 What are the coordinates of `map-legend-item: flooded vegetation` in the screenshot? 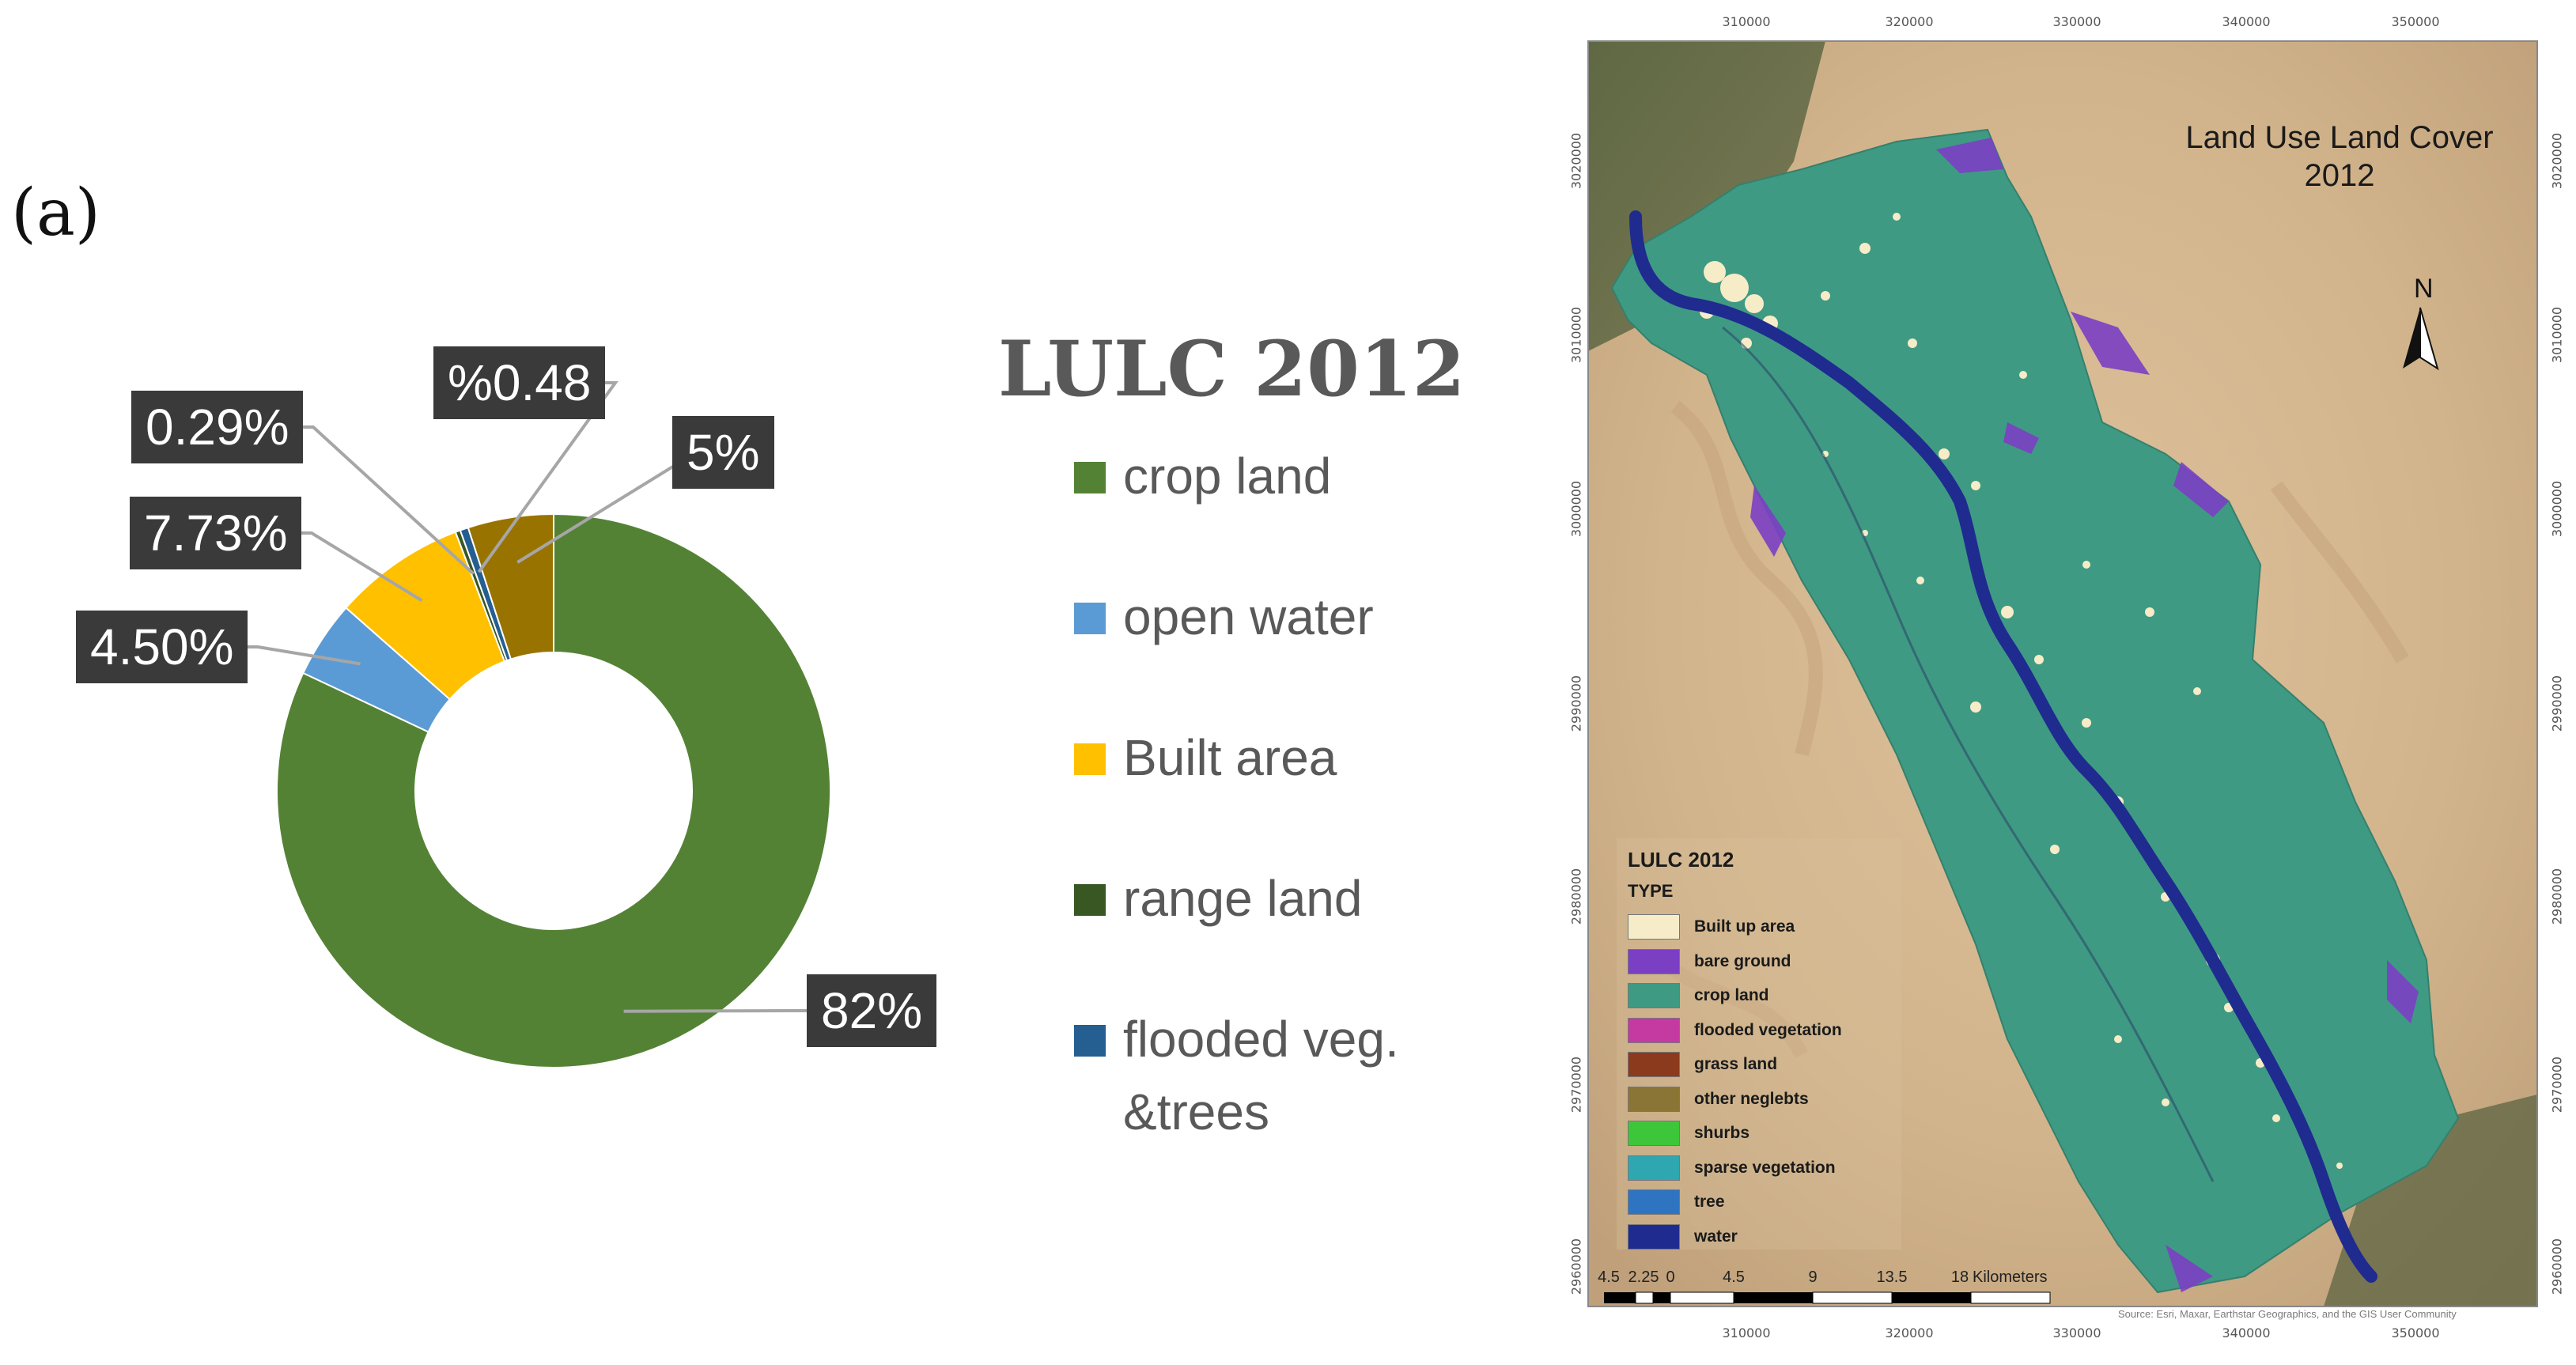 It's located at (1735, 1030).